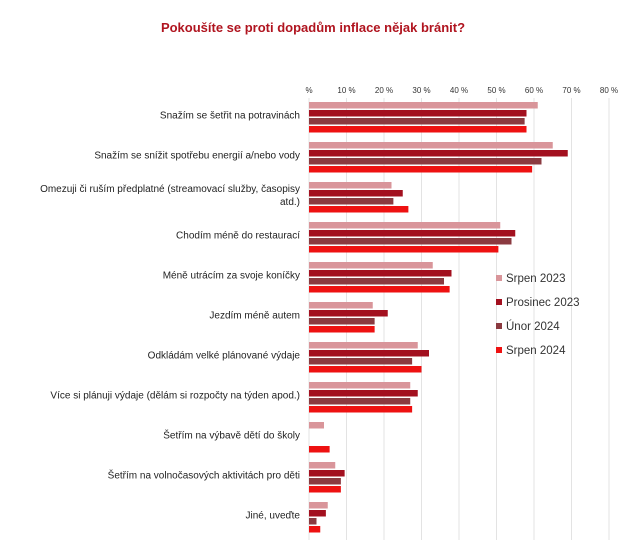  What do you see at coordinates (224, 356) in the screenshot?
I see `category-label: Odkládám velké plánované výdaje` at bounding box center [224, 356].